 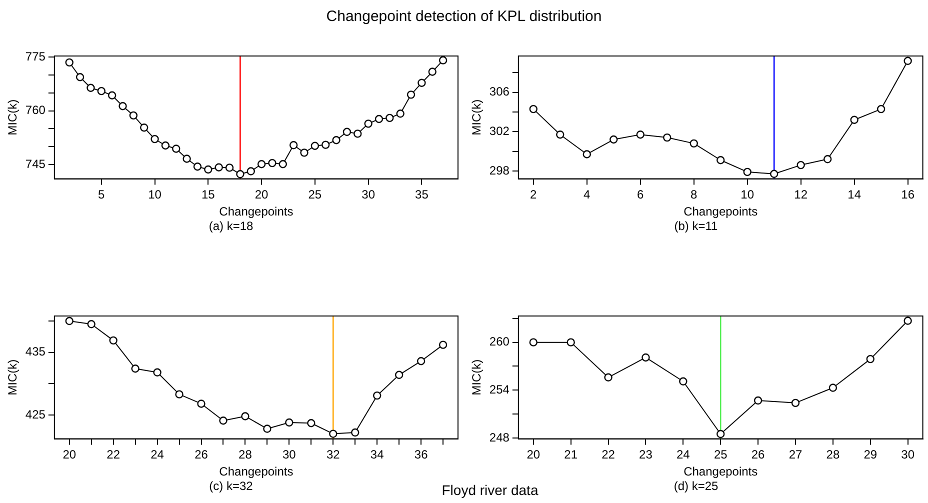 I want to click on y-tick-label: 260, so click(x=499, y=341).